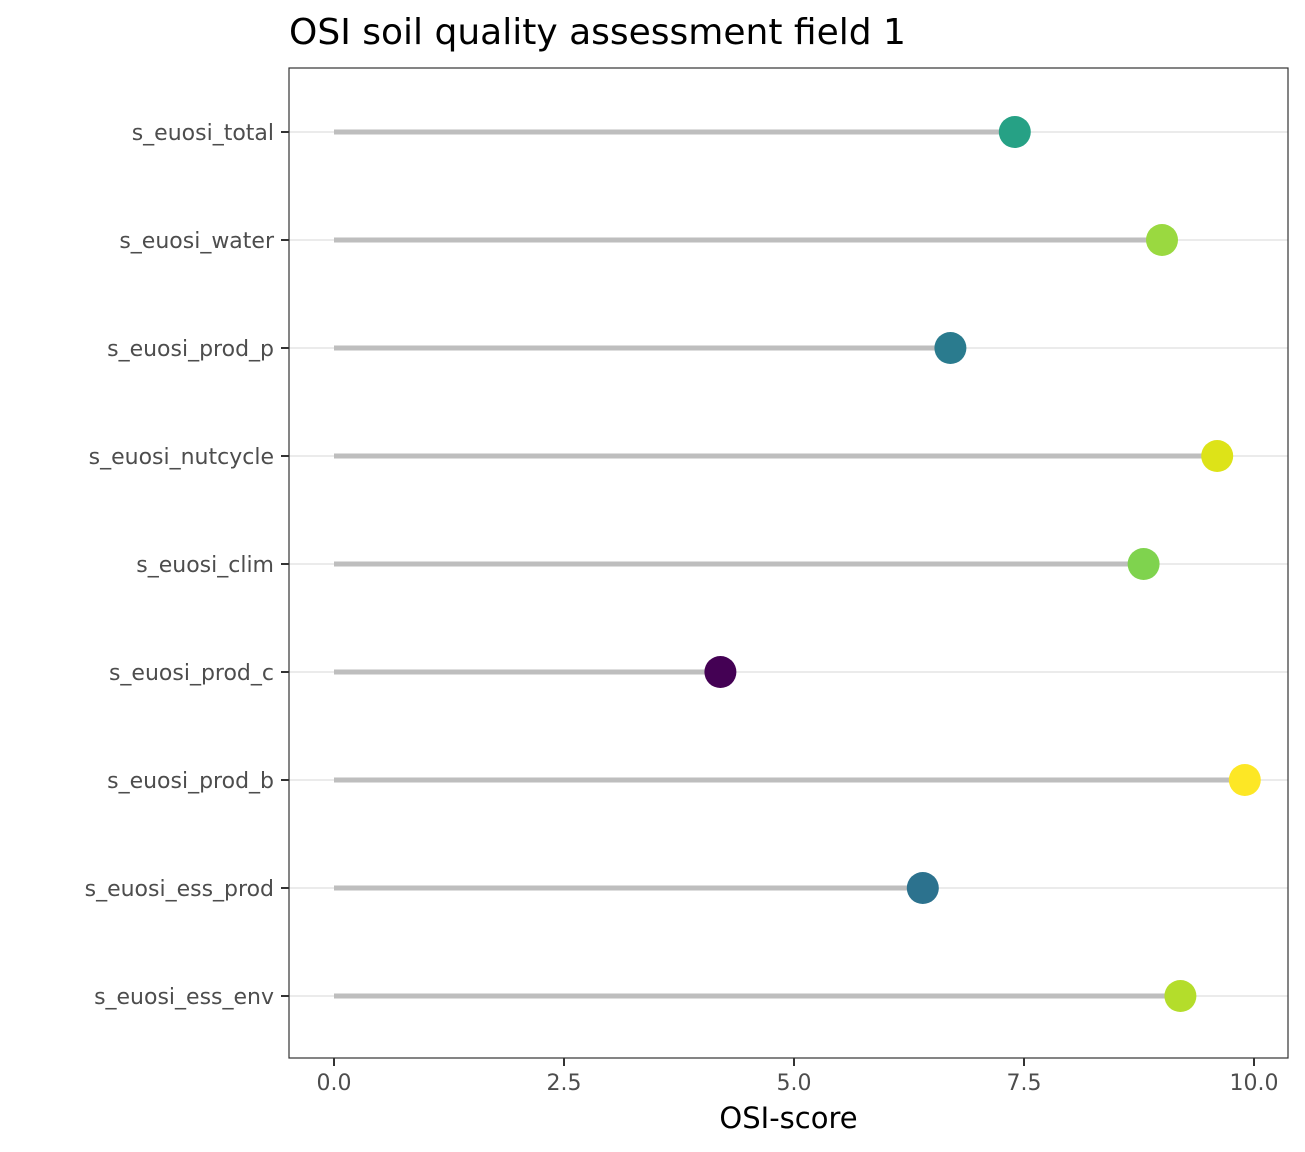 This screenshot has height=1152, width=1305. Describe the element at coordinates (1162, 240) in the screenshot. I see `point-s_euosi_water` at that location.